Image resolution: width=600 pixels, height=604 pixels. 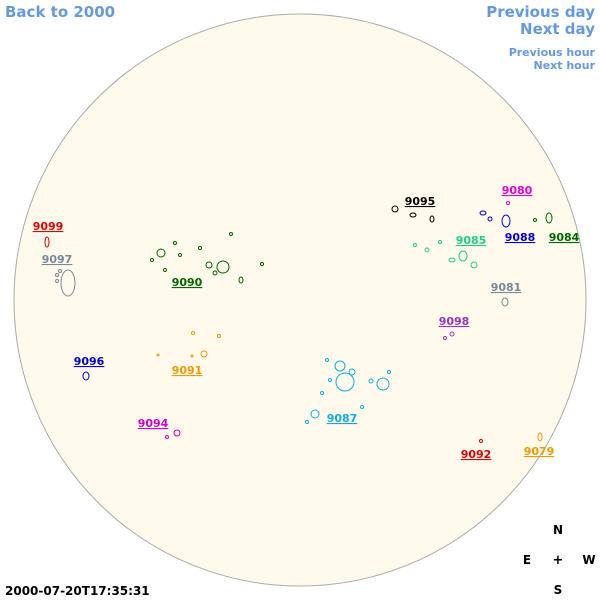 What do you see at coordinates (60, 12) in the screenshot?
I see `back-link: Back to 2000` at bounding box center [60, 12].